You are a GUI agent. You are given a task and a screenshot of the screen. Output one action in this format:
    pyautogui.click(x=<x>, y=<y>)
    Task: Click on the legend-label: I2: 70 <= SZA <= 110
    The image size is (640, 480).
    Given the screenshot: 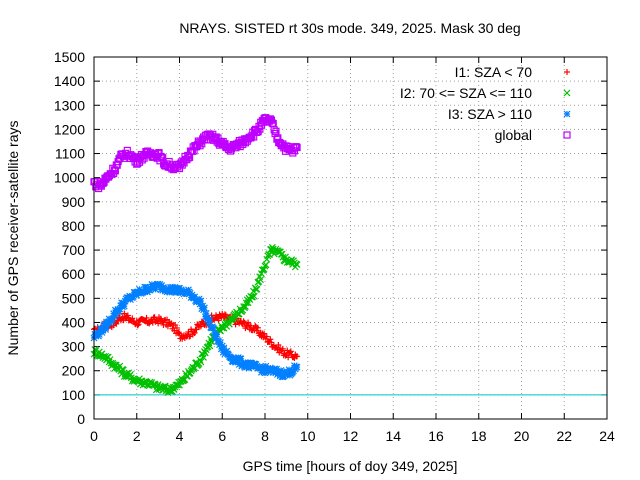 What is the action you would take?
    pyautogui.click(x=466, y=93)
    